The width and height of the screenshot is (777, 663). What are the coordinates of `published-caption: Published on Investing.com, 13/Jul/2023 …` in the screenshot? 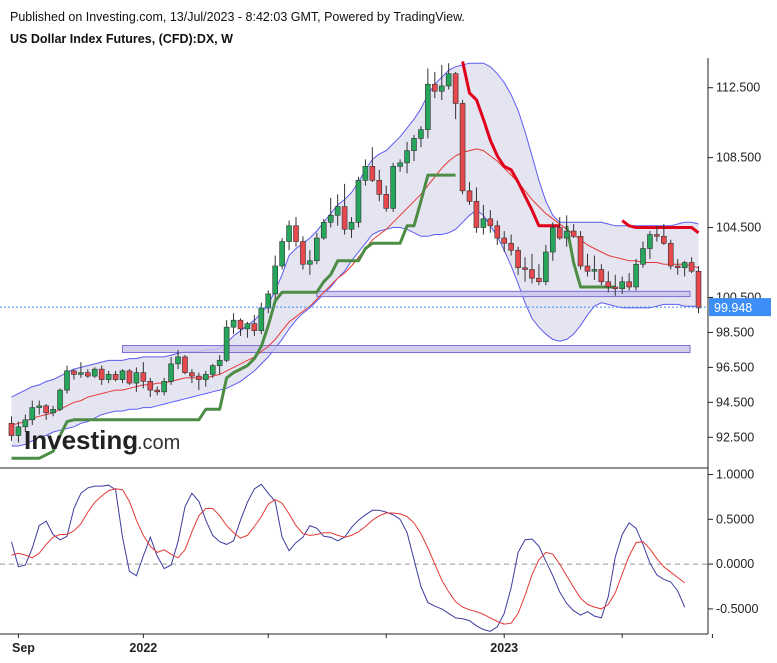 It's located at (237, 17).